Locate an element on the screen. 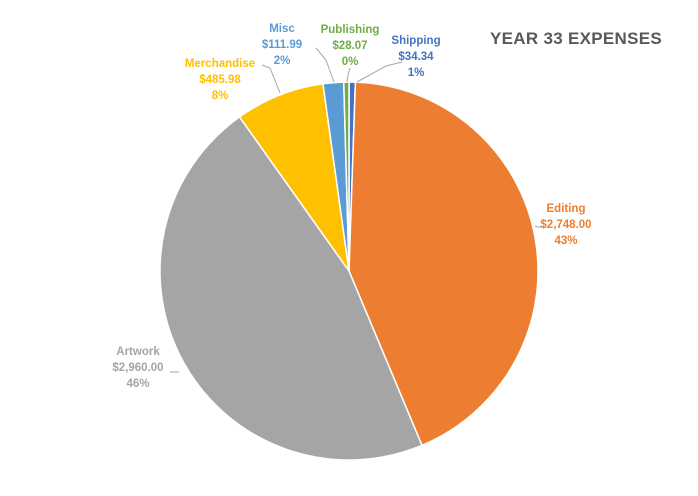 Image resolution: width=698 pixels, height=496 pixels. data-label-misc: Misc $111.99 2% is located at coordinates (282, 45).